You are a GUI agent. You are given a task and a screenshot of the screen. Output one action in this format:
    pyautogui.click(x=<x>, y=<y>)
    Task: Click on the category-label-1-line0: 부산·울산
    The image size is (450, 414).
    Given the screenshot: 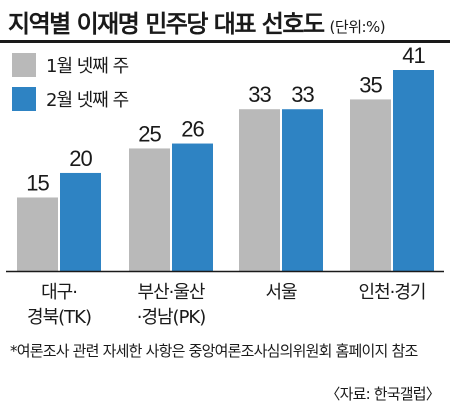 What is the action you would take?
    pyautogui.click(x=171, y=292)
    